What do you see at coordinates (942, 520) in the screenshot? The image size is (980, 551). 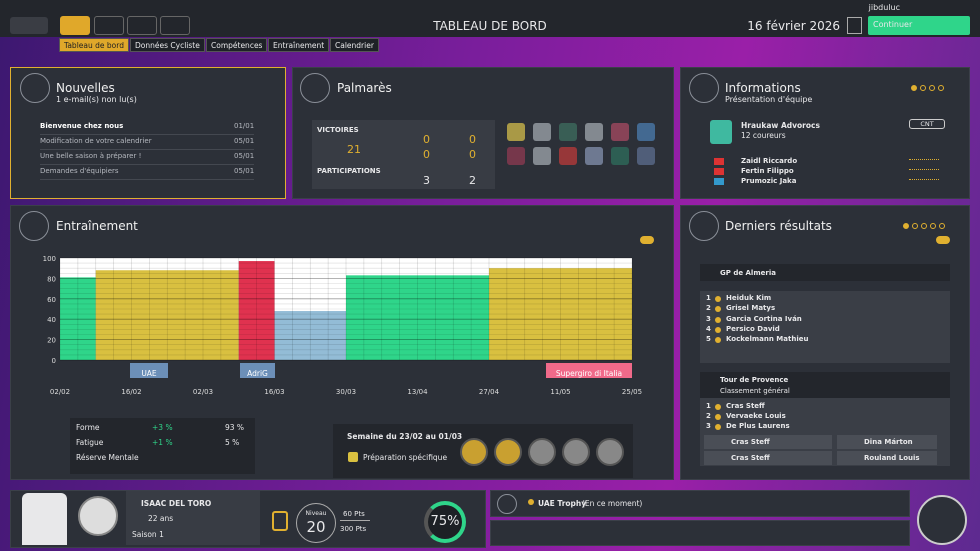 I see `team-logo` at bounding box center [942, 520].